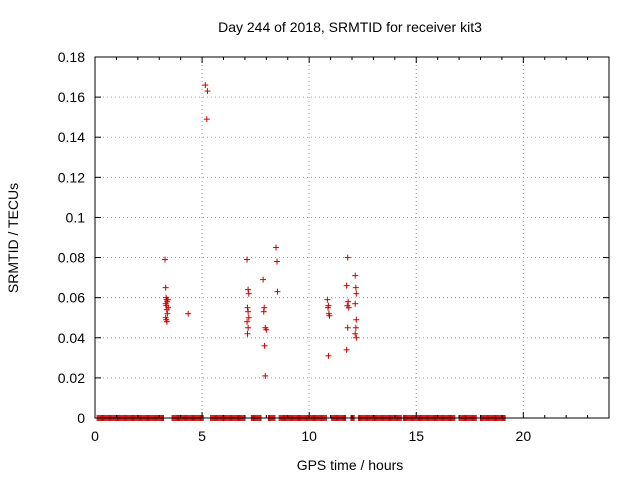  What do you see at coordinates (13, 238) in the screenshot?
I see `y-axis-label: SRMTID / TECUs` at bounding box center [13, 238].